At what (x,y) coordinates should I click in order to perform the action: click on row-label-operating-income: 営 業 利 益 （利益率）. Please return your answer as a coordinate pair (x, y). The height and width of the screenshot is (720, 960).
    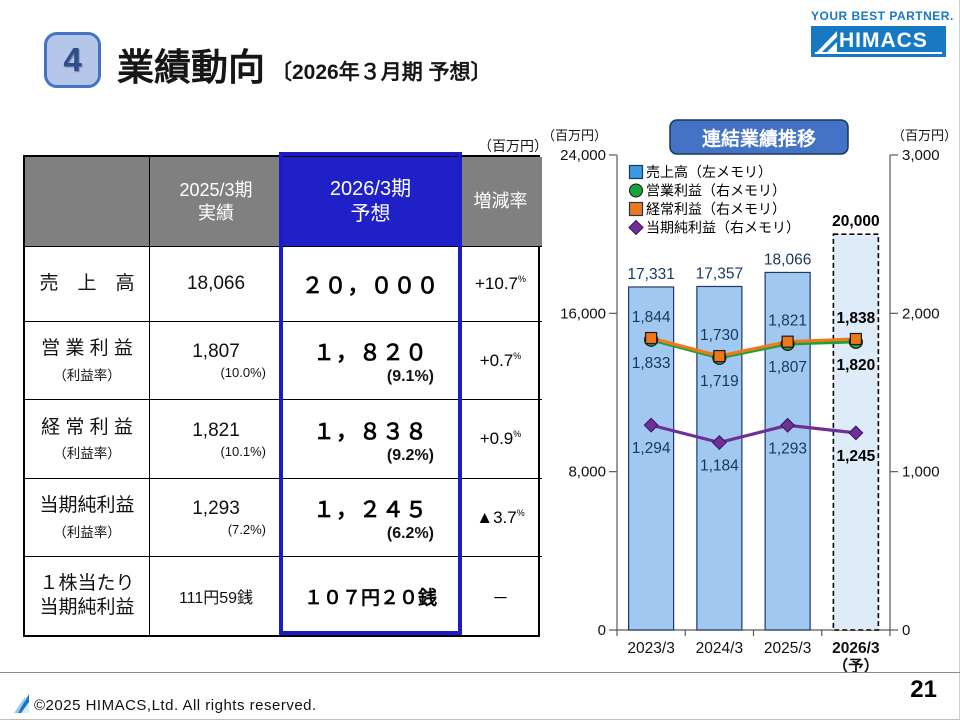
    Looking at the image, I should click on (87, 361).